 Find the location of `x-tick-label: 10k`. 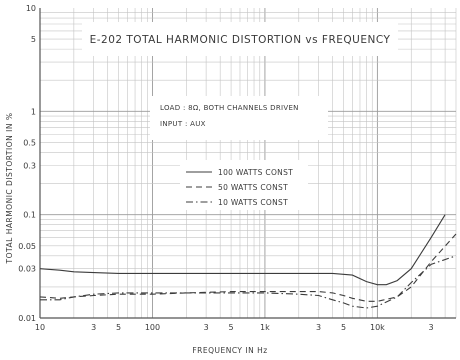

x-tick-label: 10k is located at coordinates (377, 327).